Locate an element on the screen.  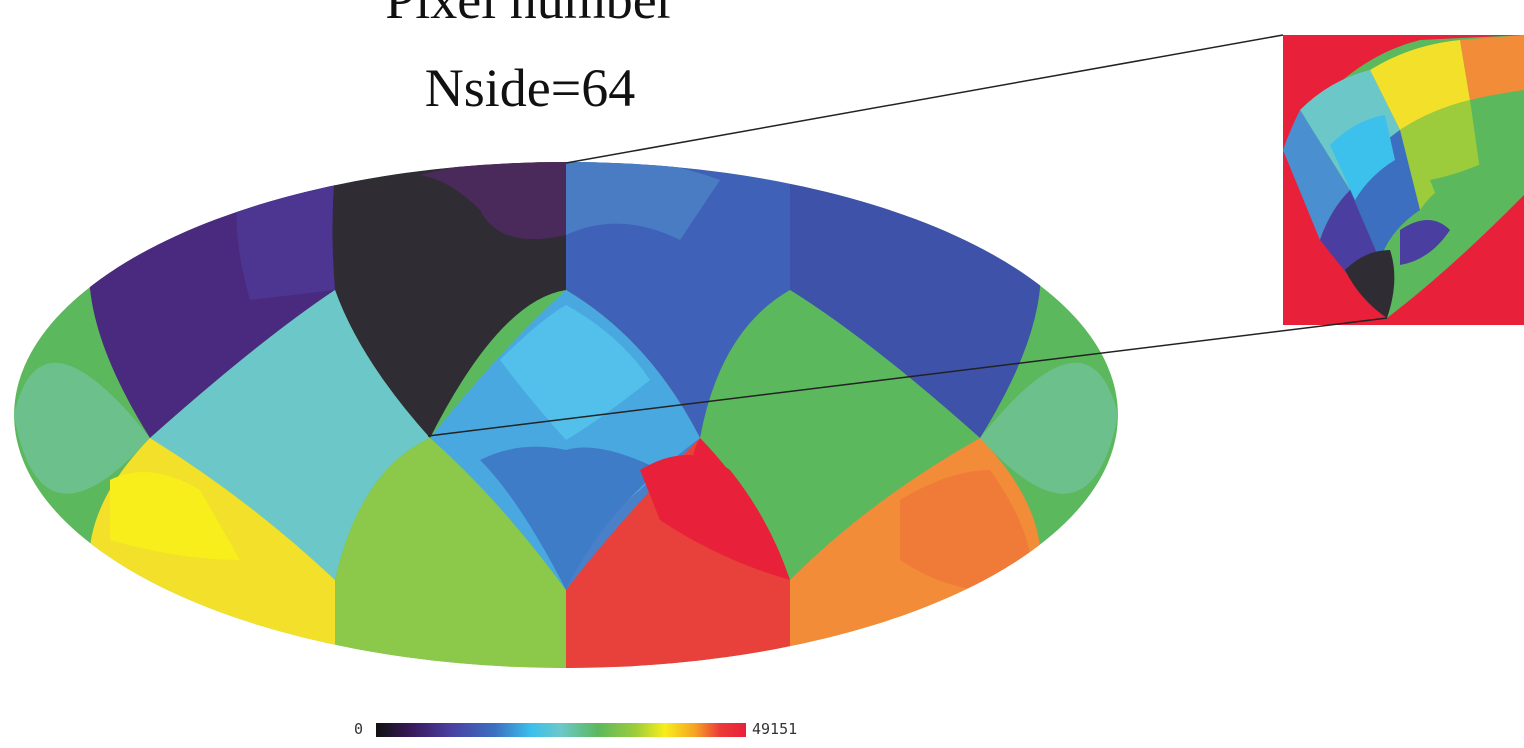
inset-cell-lightgreen is located at coordinates (1440, 155).